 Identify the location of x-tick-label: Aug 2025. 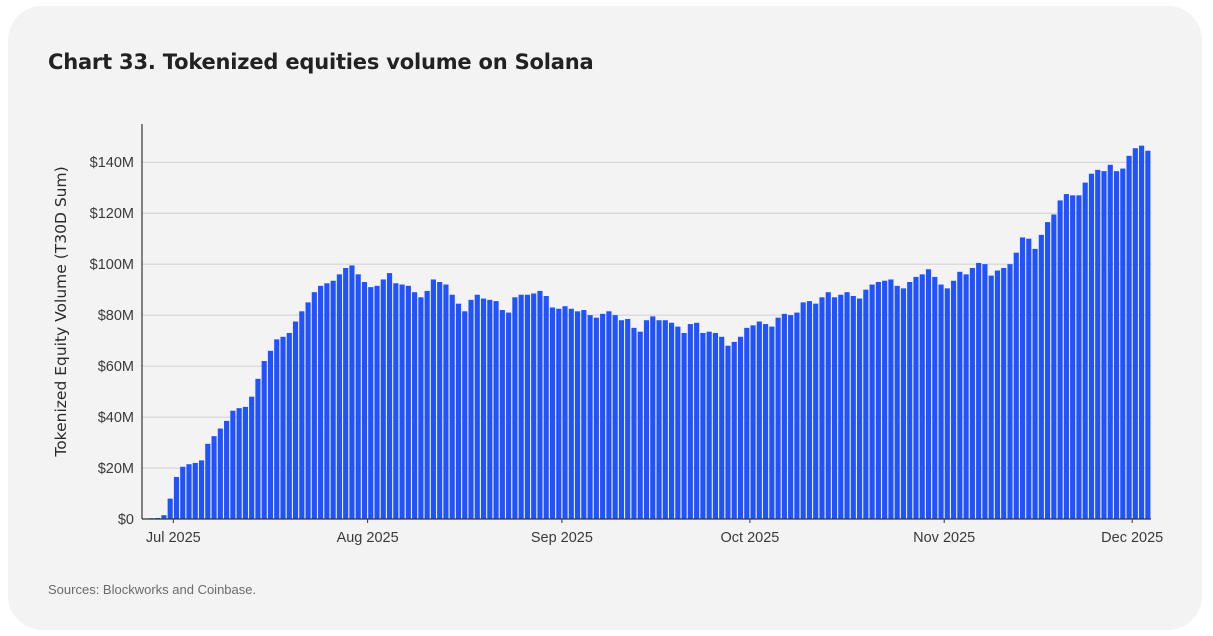
(368, 538).